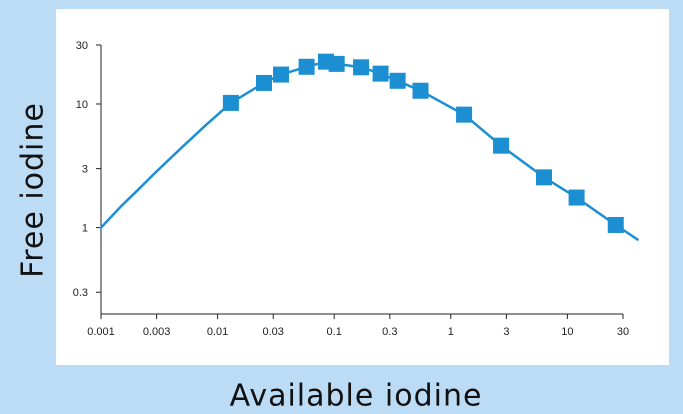  Describe the element at coordinates (356, 396) in the screenshot. I see `x-axis-label: Available iodine` at that location.